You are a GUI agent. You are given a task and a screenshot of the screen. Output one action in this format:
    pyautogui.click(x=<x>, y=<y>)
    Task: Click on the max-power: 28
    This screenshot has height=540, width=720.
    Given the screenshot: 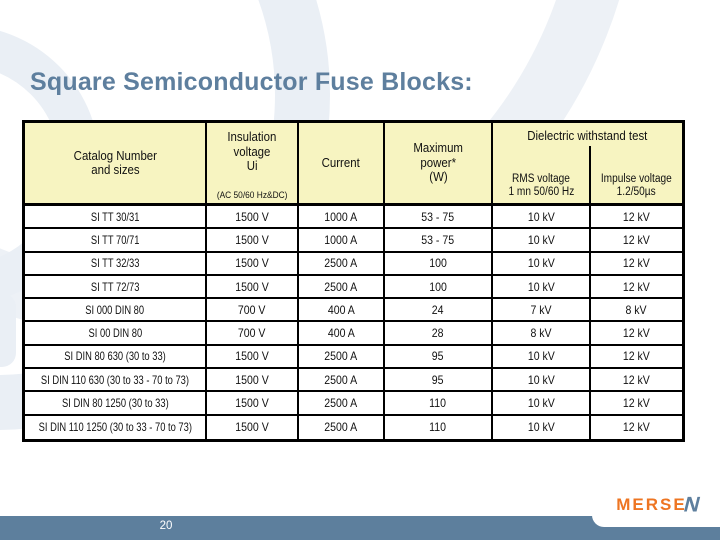 What is the action you would take?
    pyautogui.click(x=438, y=333)
    